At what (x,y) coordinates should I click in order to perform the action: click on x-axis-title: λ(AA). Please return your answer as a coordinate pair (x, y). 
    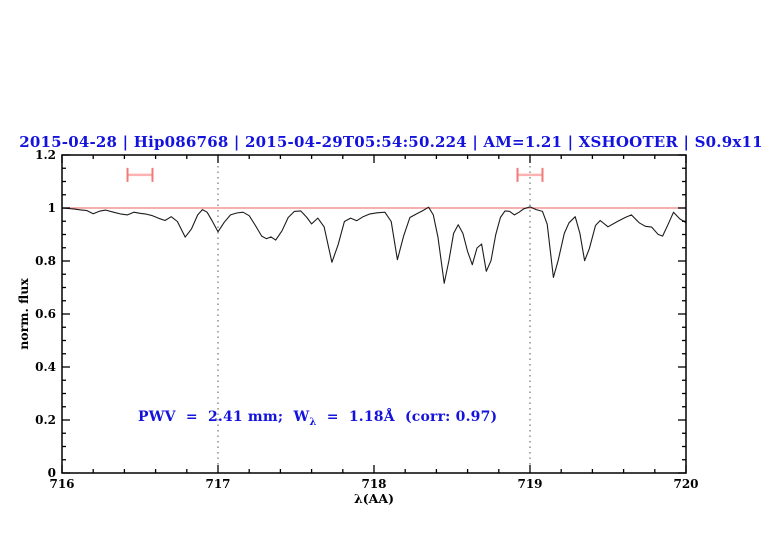
    Looking at the image, I should click on (374, 498).